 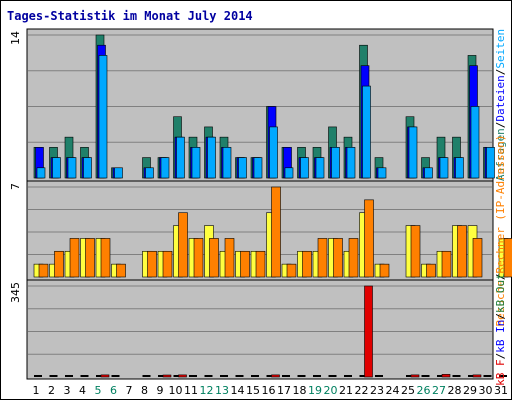 What do you see at coordinates (144, 390) in the screenshot?
I see `x-tick-label: 8` at bounding box center [144, 390].